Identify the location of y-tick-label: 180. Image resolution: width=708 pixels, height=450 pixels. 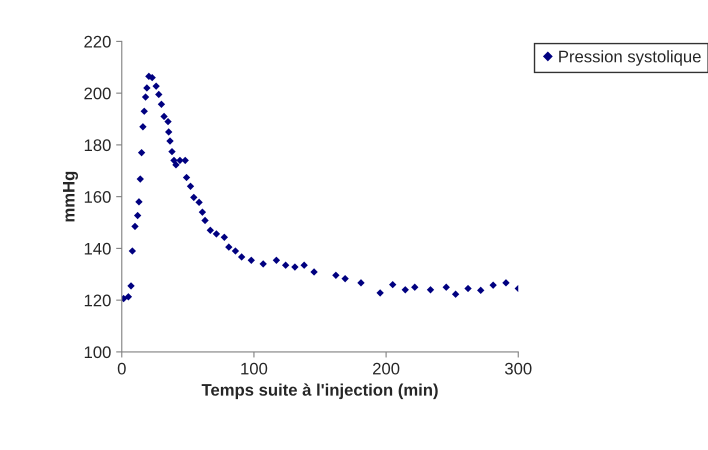
(97, 145).